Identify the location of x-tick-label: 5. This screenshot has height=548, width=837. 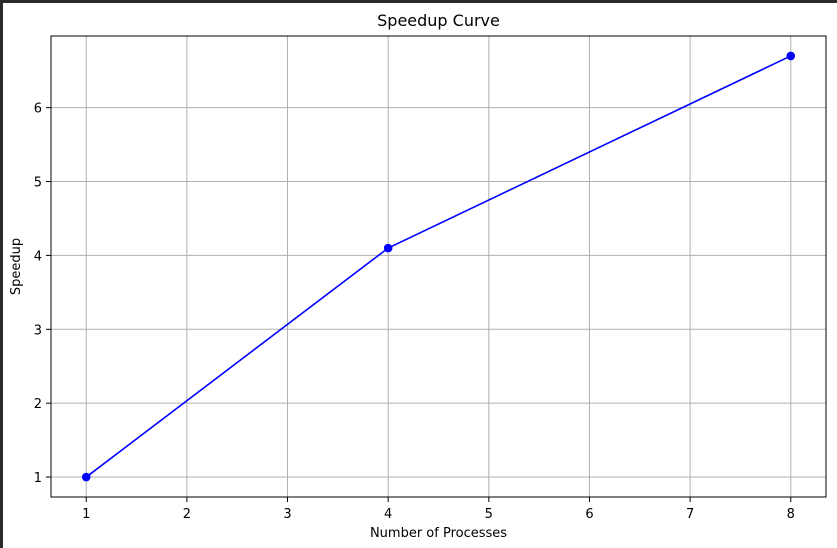
(489, 514).